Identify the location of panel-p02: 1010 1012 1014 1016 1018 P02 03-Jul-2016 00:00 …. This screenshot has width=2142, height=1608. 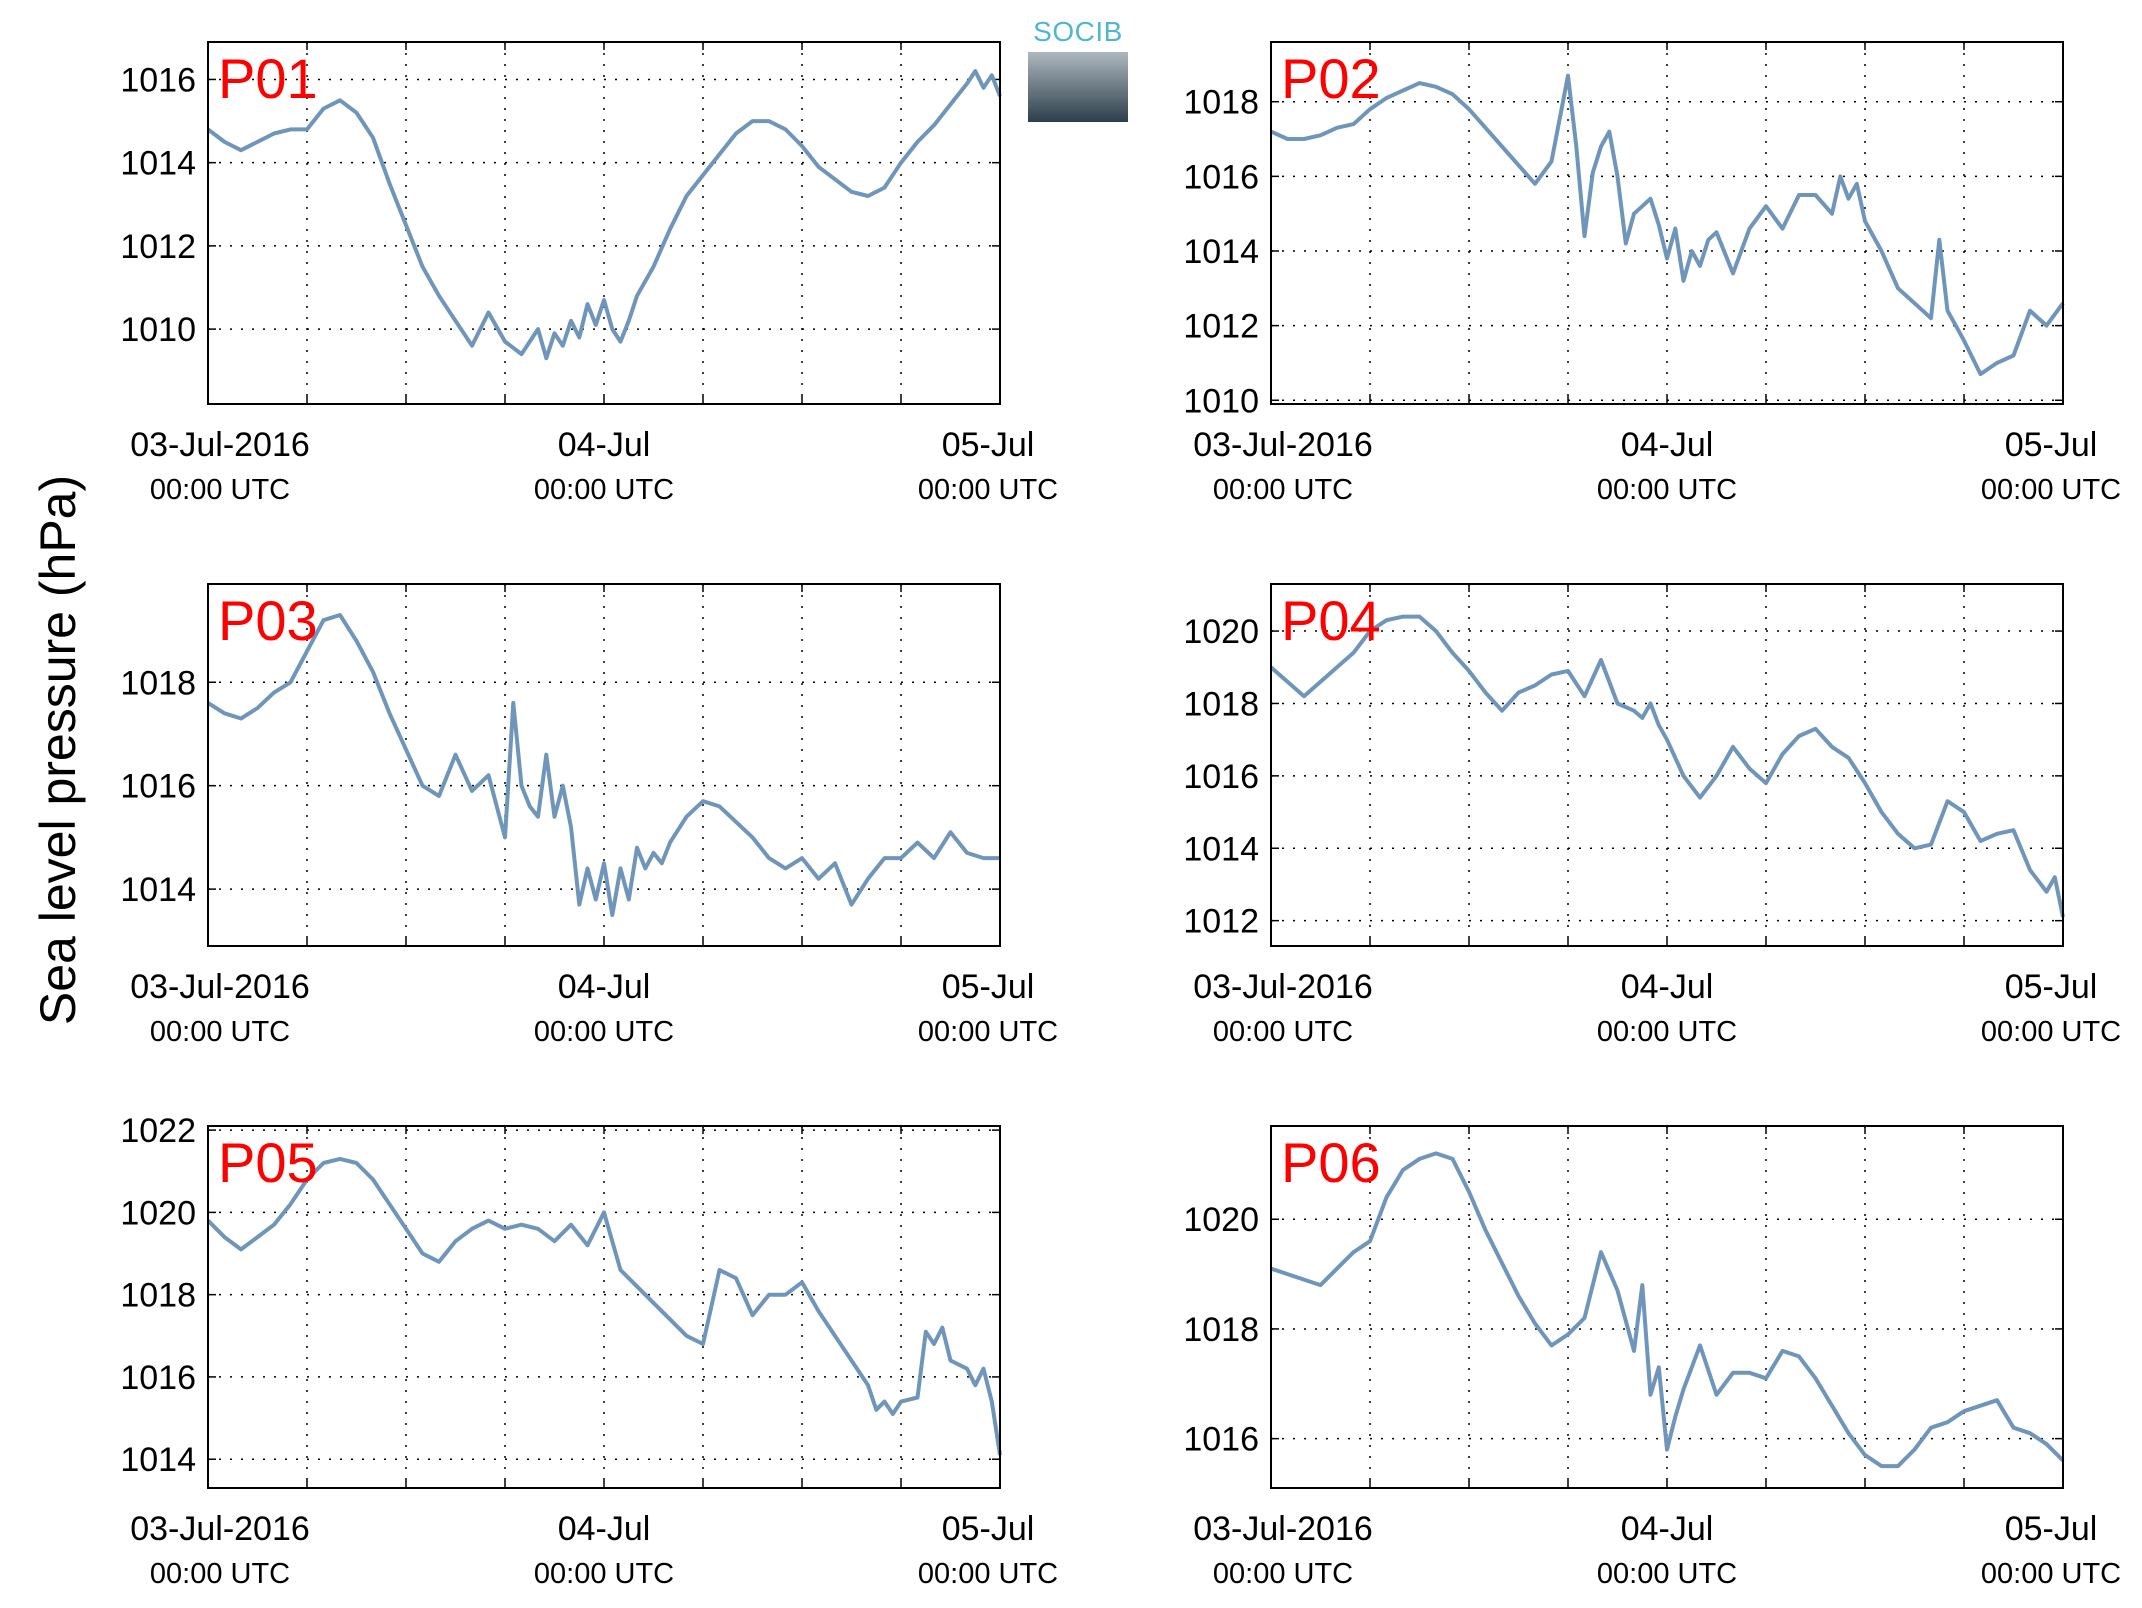
(1652, 273).